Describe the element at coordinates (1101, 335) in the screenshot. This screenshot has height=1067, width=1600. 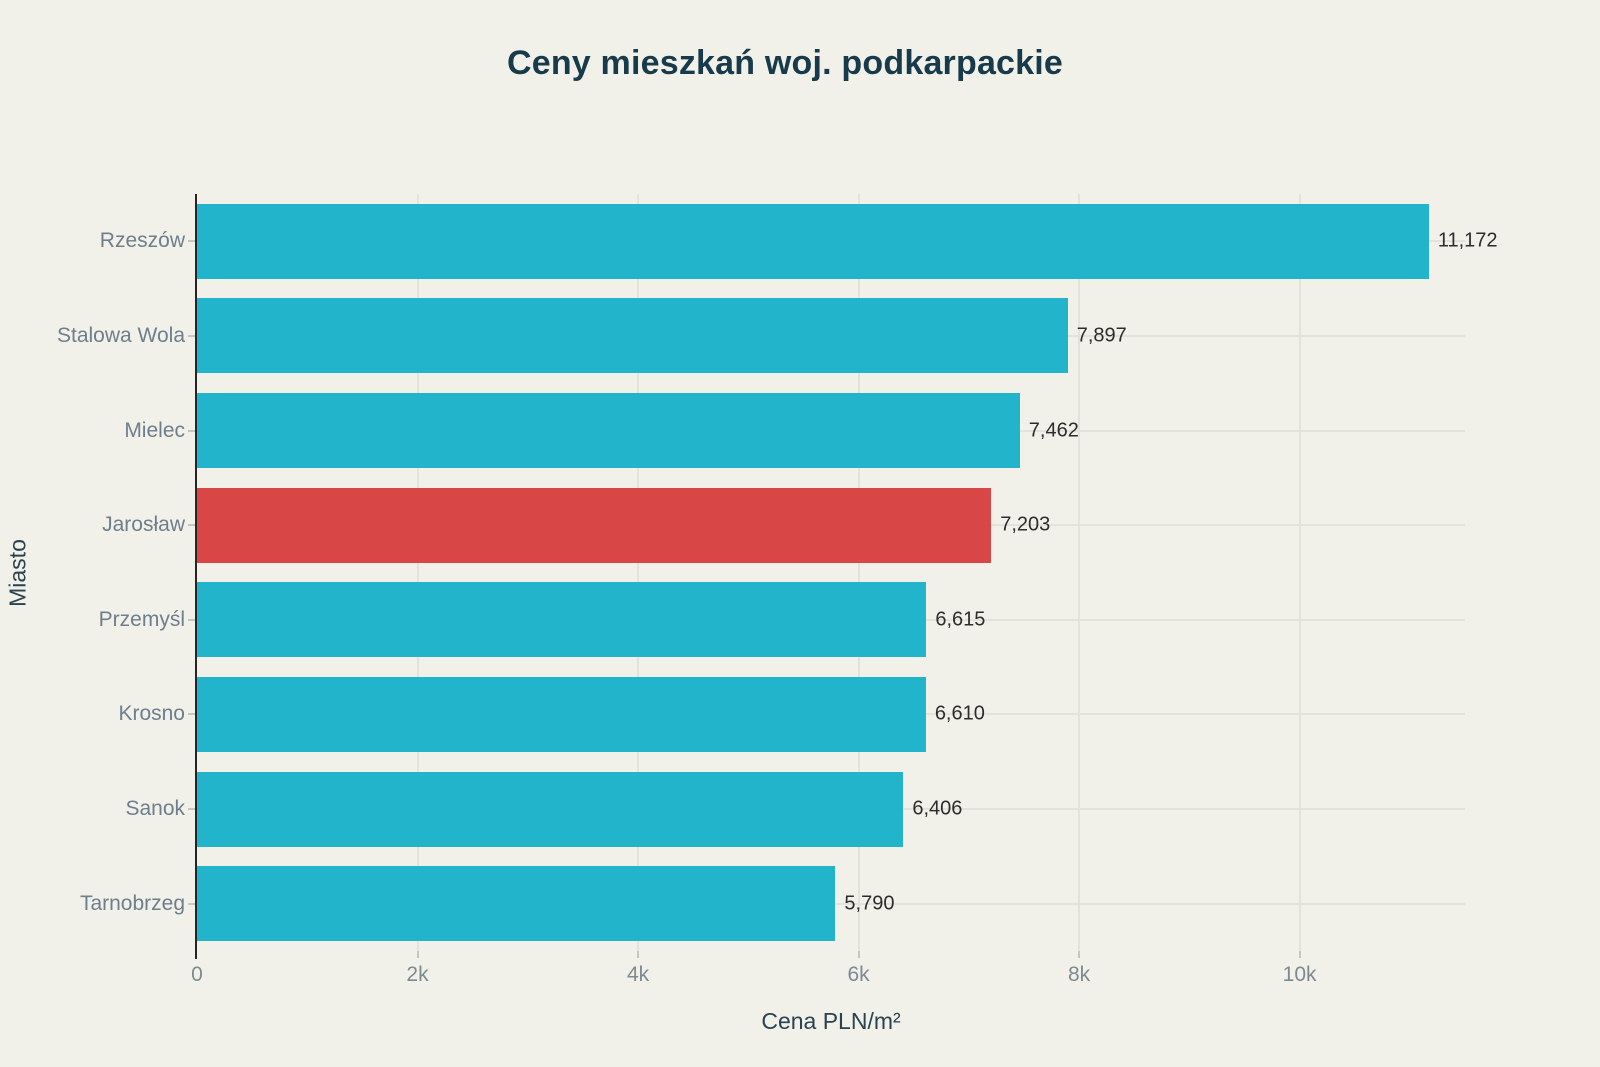
I see `value-label-stalowa-wola: 7,897` at that location.